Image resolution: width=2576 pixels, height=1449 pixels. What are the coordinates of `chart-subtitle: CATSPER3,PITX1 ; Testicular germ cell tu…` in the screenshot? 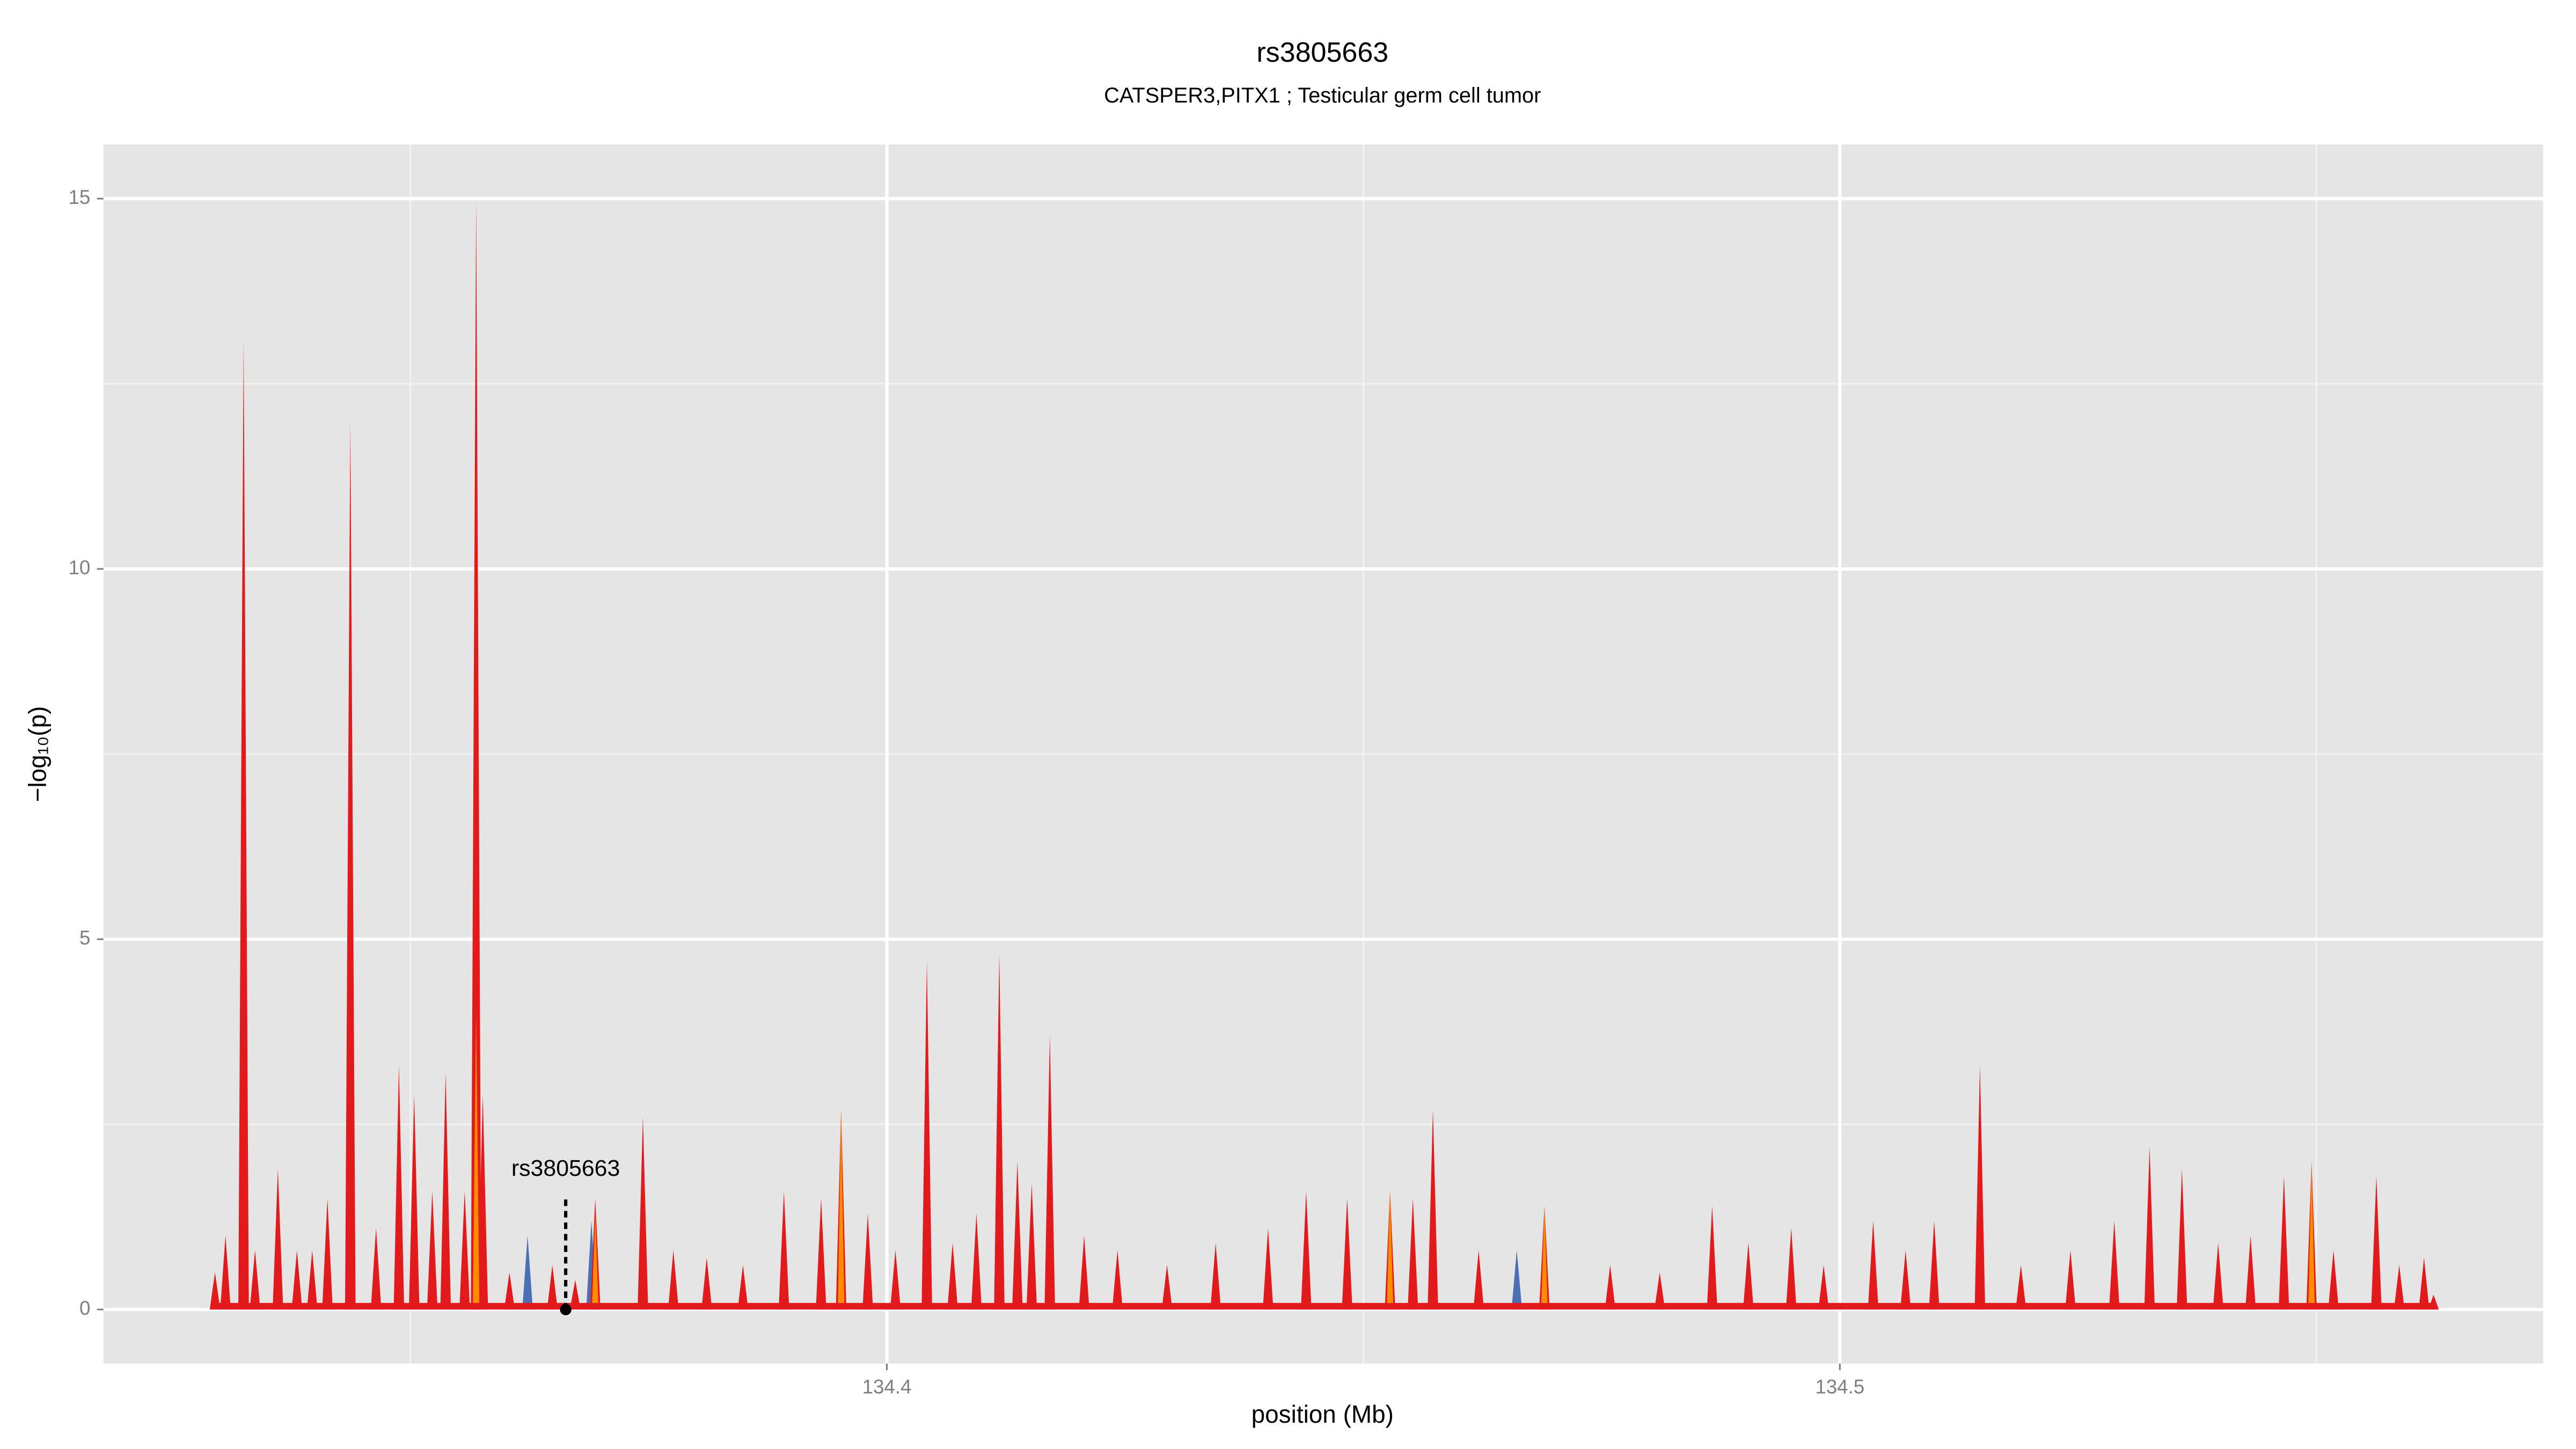 It's located at (1322, 95).